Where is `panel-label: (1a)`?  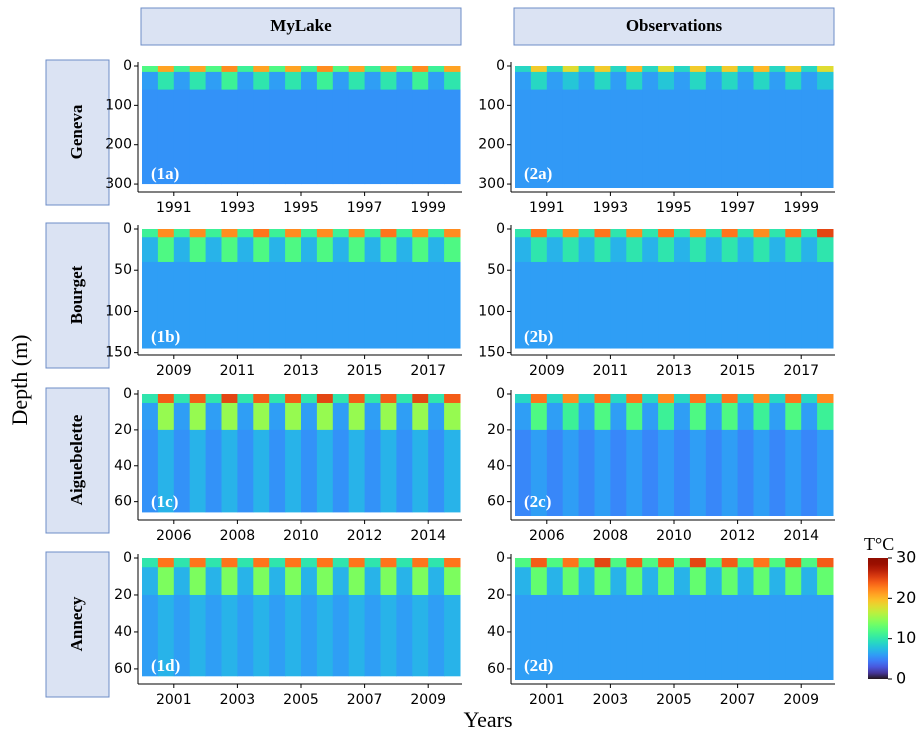 panel-label: (1a) is located at coordinates (165, 173).